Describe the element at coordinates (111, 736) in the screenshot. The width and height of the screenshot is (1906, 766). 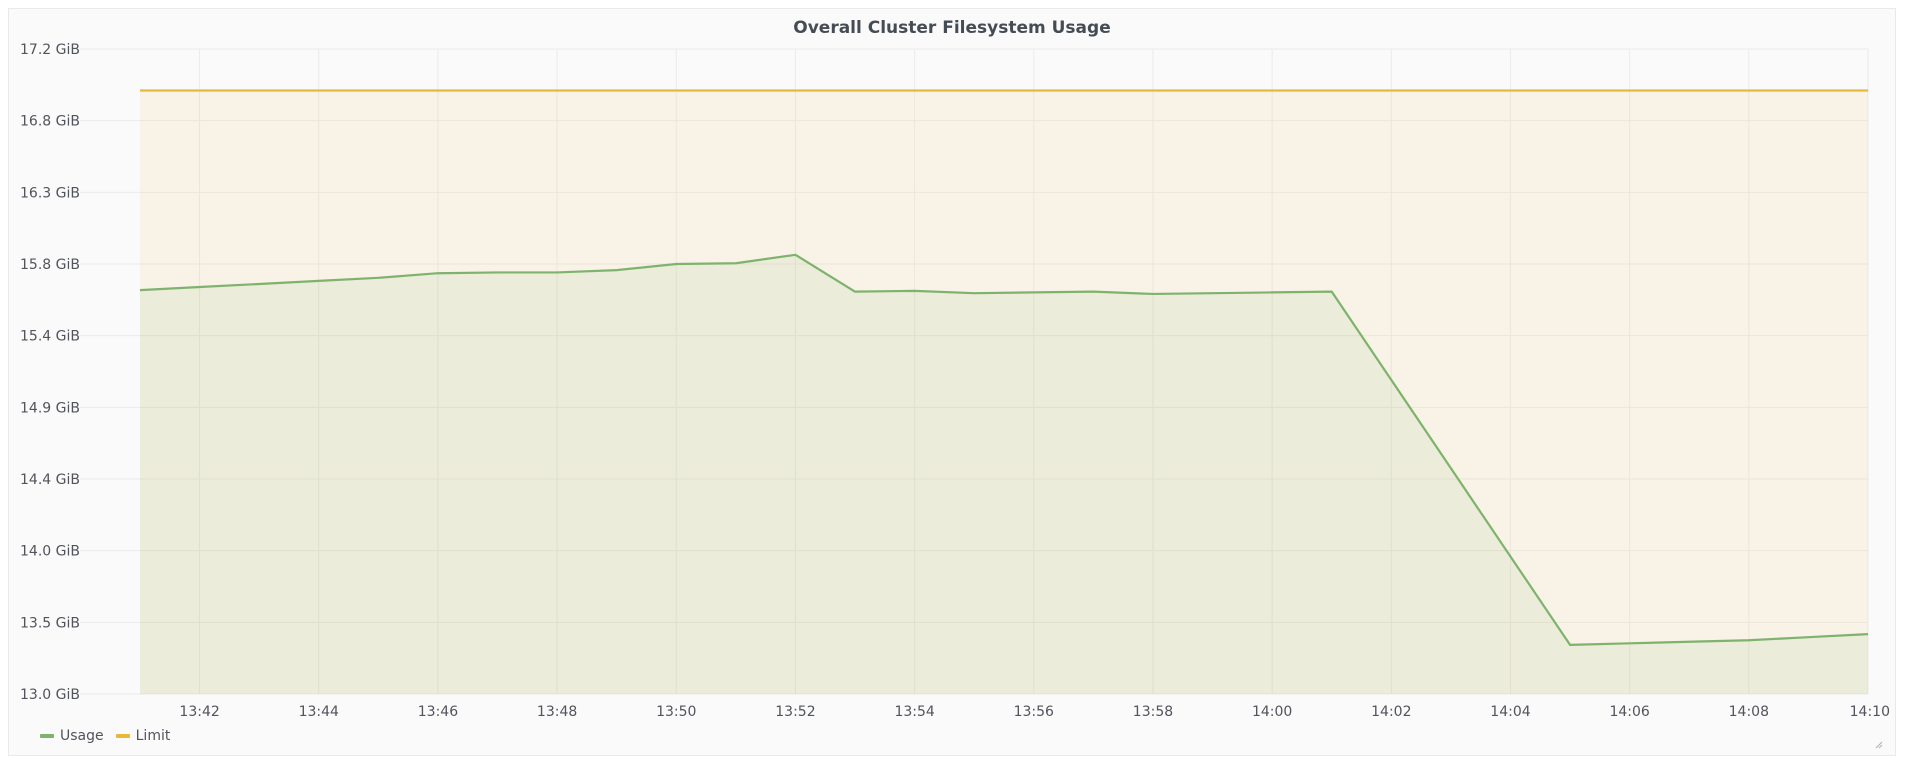
I see `legend: Usage Limit` at that location.